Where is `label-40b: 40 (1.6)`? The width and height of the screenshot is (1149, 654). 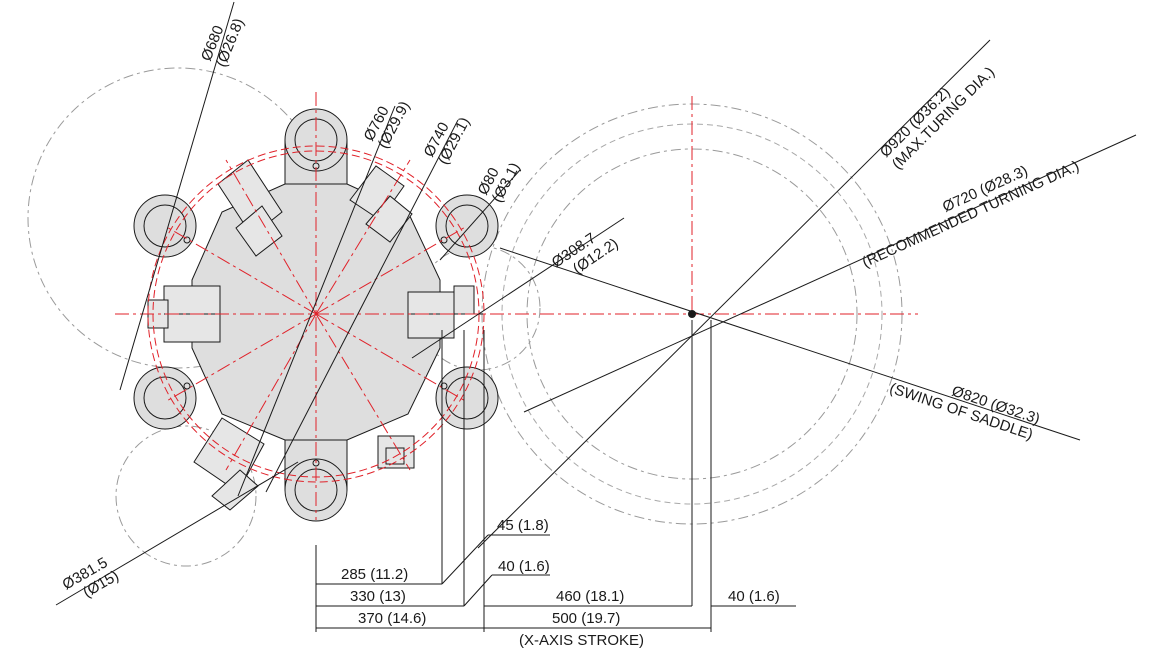
label-40b: 40 (1.6) is located at coordinates (754, 596).